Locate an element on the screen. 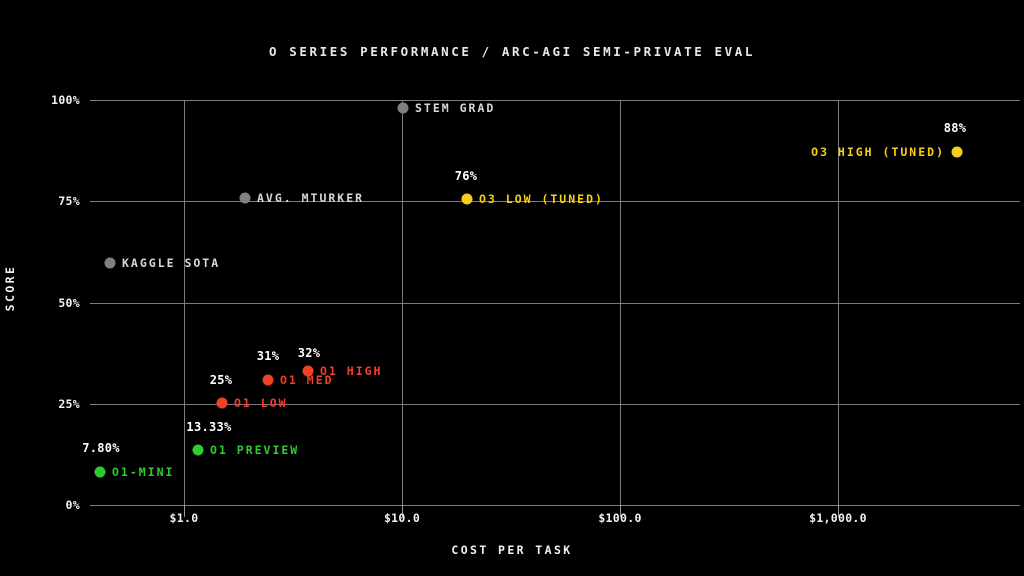 The image size is (1024, 576). y-tick-label: 50% is located at coordinates (69, 302).